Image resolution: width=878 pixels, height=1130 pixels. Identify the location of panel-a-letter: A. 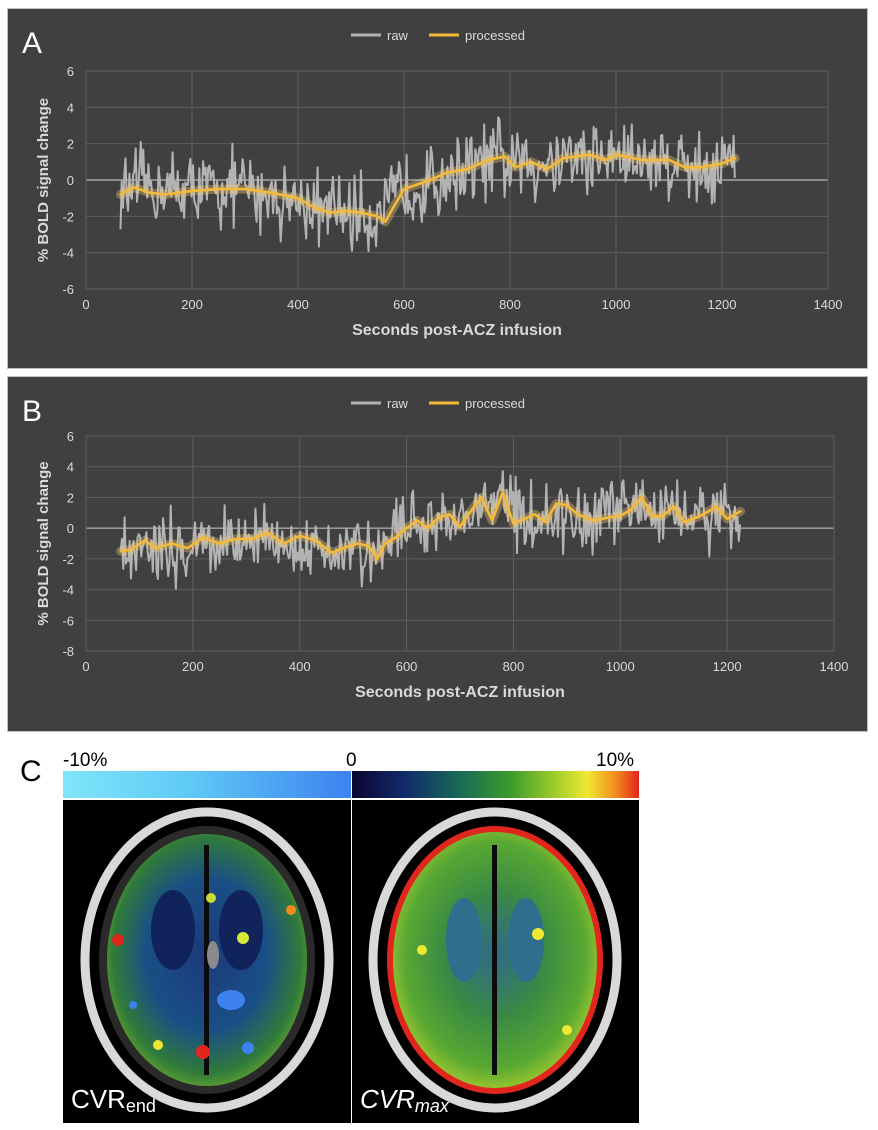
(32, 43).